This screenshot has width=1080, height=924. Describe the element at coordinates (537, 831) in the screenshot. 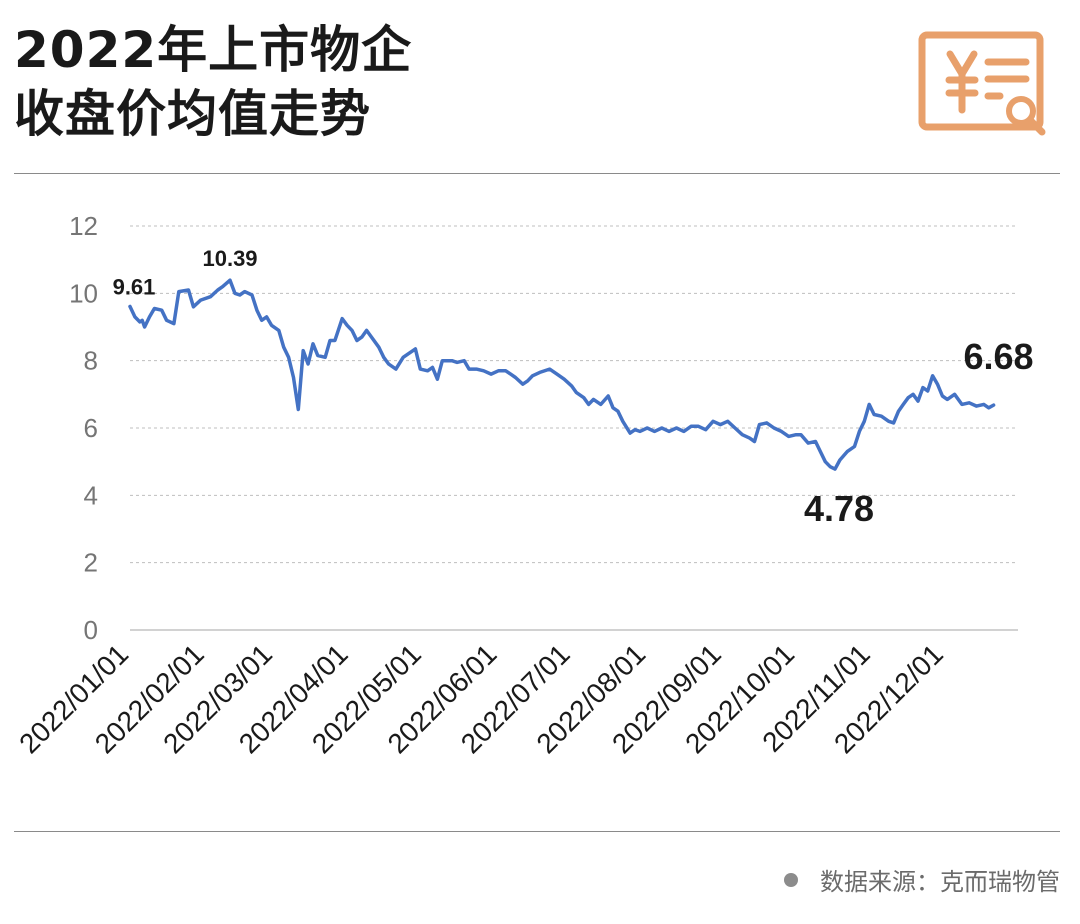

I see `footer-divider` at that location.